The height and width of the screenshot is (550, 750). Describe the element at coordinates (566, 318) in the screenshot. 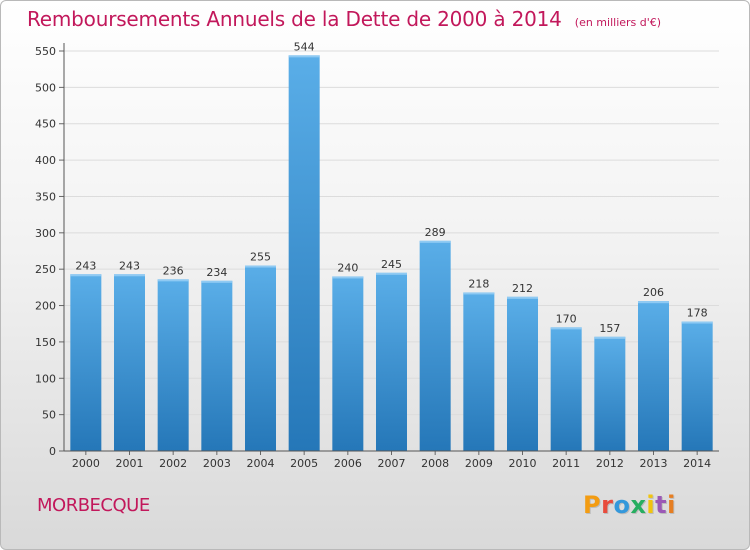

I see `data-label: 170` at that location.